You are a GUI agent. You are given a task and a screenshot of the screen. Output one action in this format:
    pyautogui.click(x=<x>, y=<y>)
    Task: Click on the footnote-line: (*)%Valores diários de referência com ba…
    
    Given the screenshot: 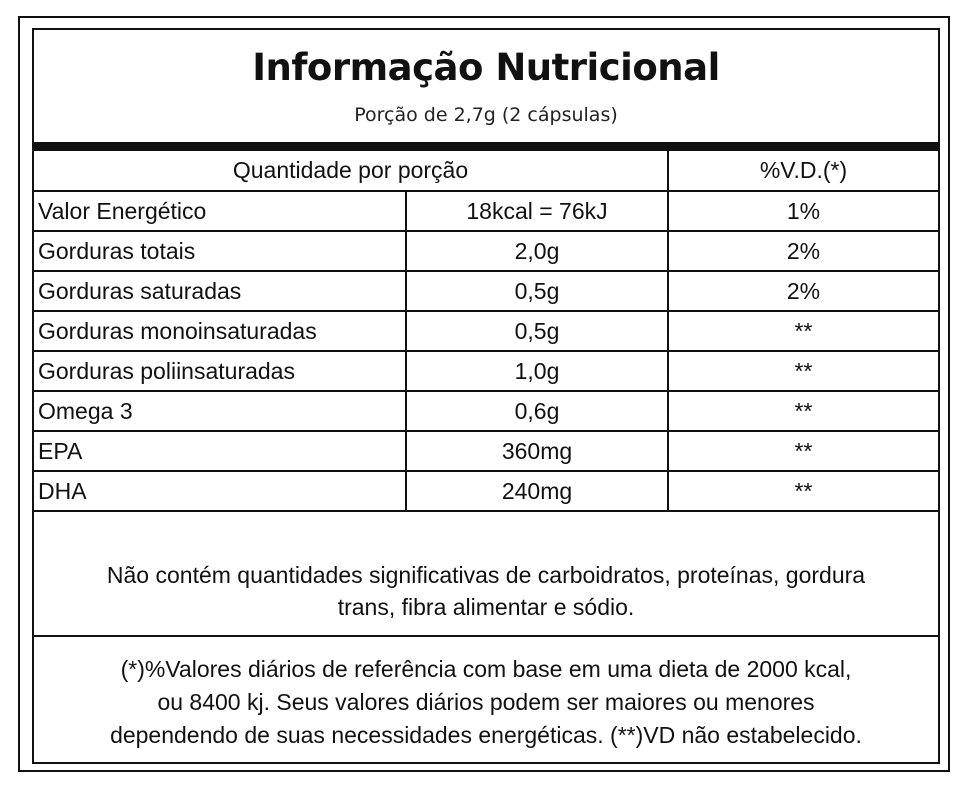 What is the action you would take?
    pyautogui.click(x=486, y=669)
    